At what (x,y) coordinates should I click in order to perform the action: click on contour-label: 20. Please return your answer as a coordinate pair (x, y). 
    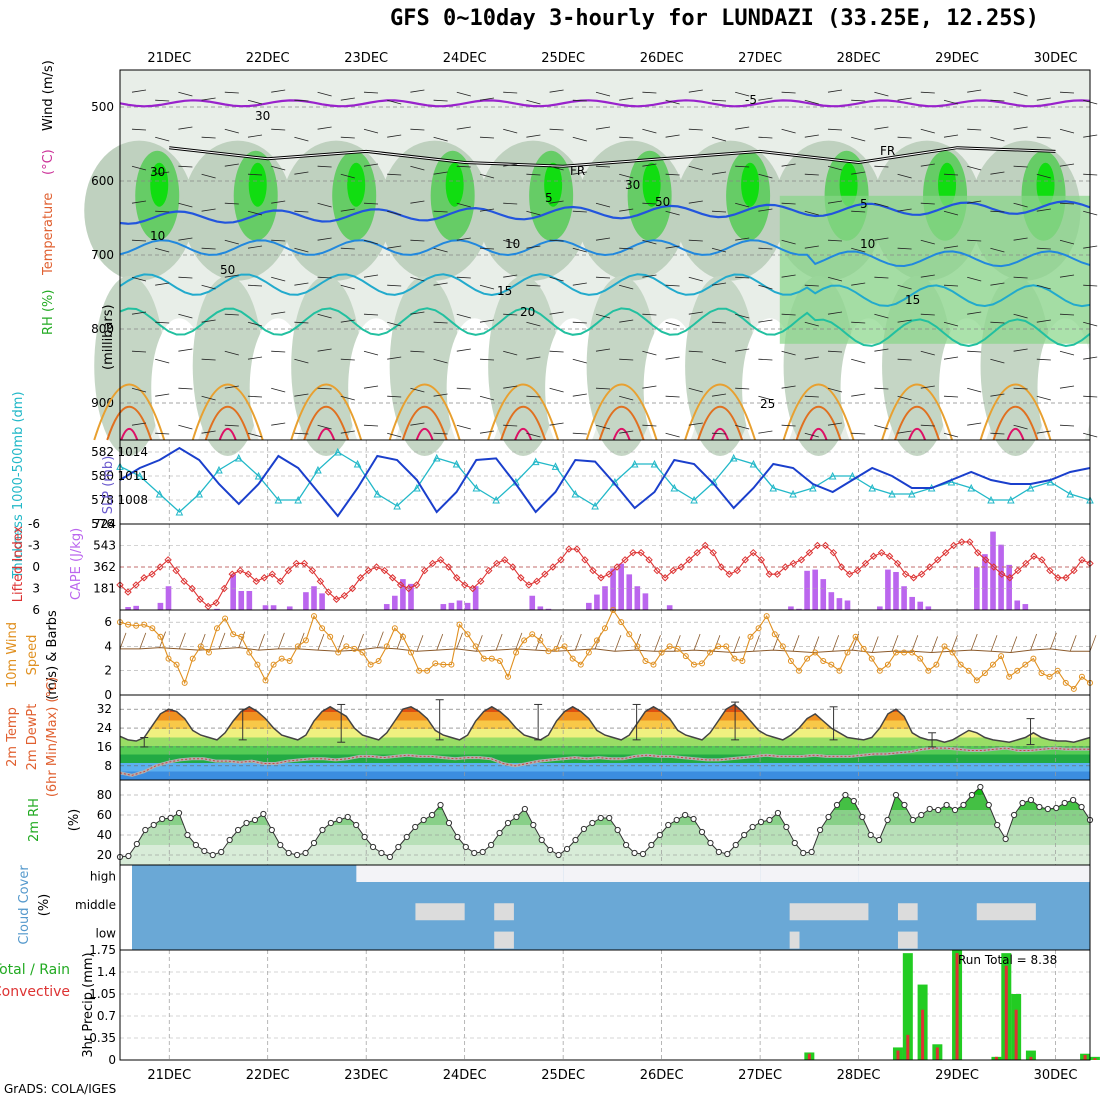
    Looking at the image, I should click on (527, 312).